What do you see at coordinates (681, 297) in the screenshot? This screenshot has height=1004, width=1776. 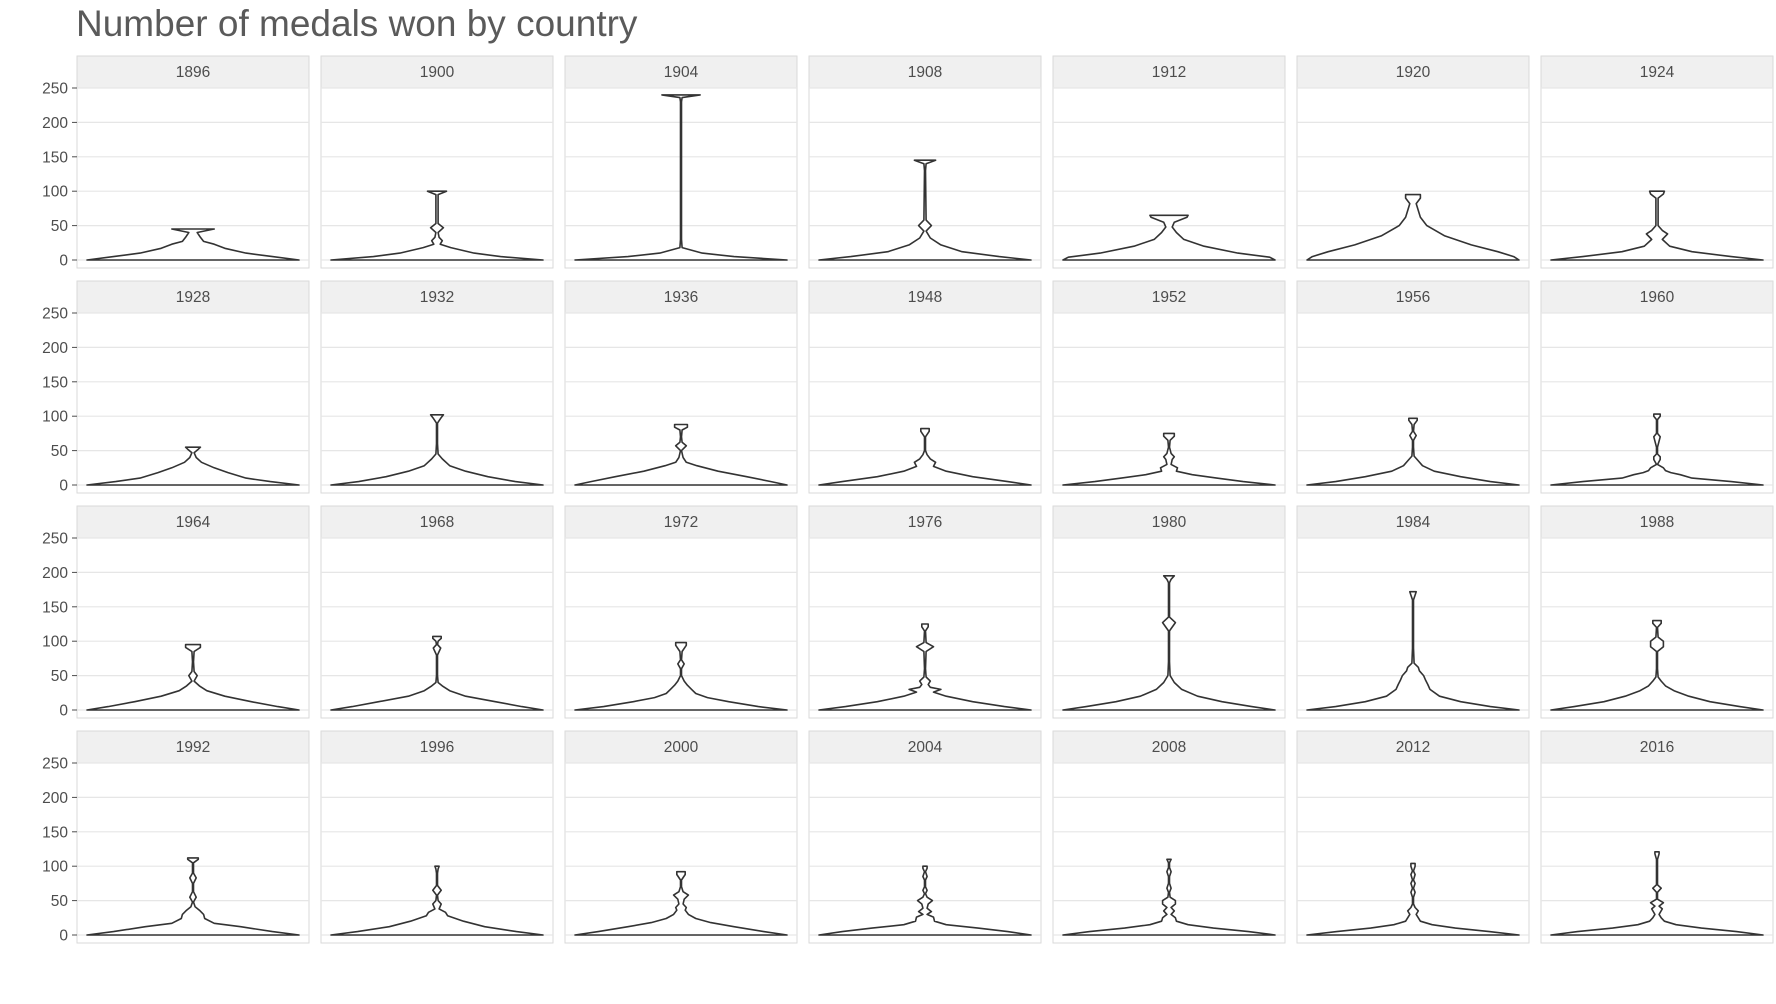 I see `facet-strip-label: 1936` at bounding box center [681, 297].